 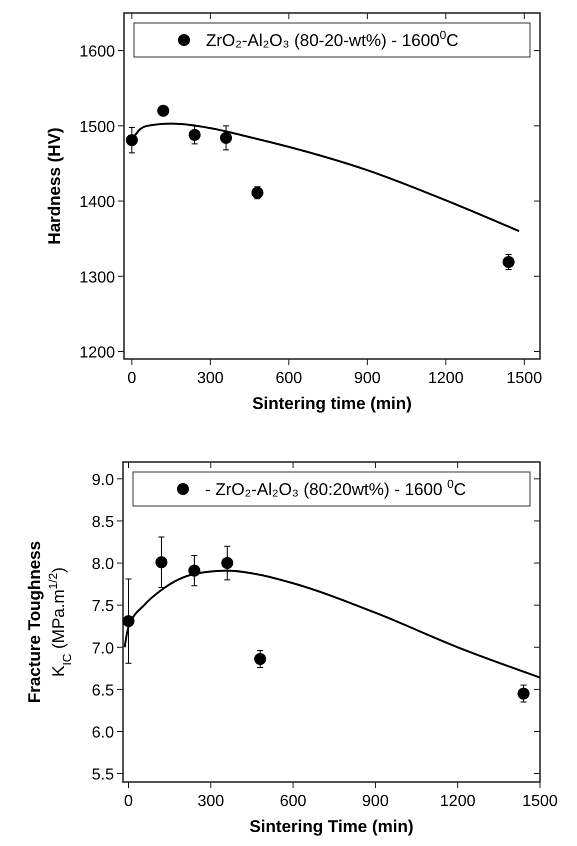 I want to click on y-tick-label: 1200, so click(x=97, y=353).